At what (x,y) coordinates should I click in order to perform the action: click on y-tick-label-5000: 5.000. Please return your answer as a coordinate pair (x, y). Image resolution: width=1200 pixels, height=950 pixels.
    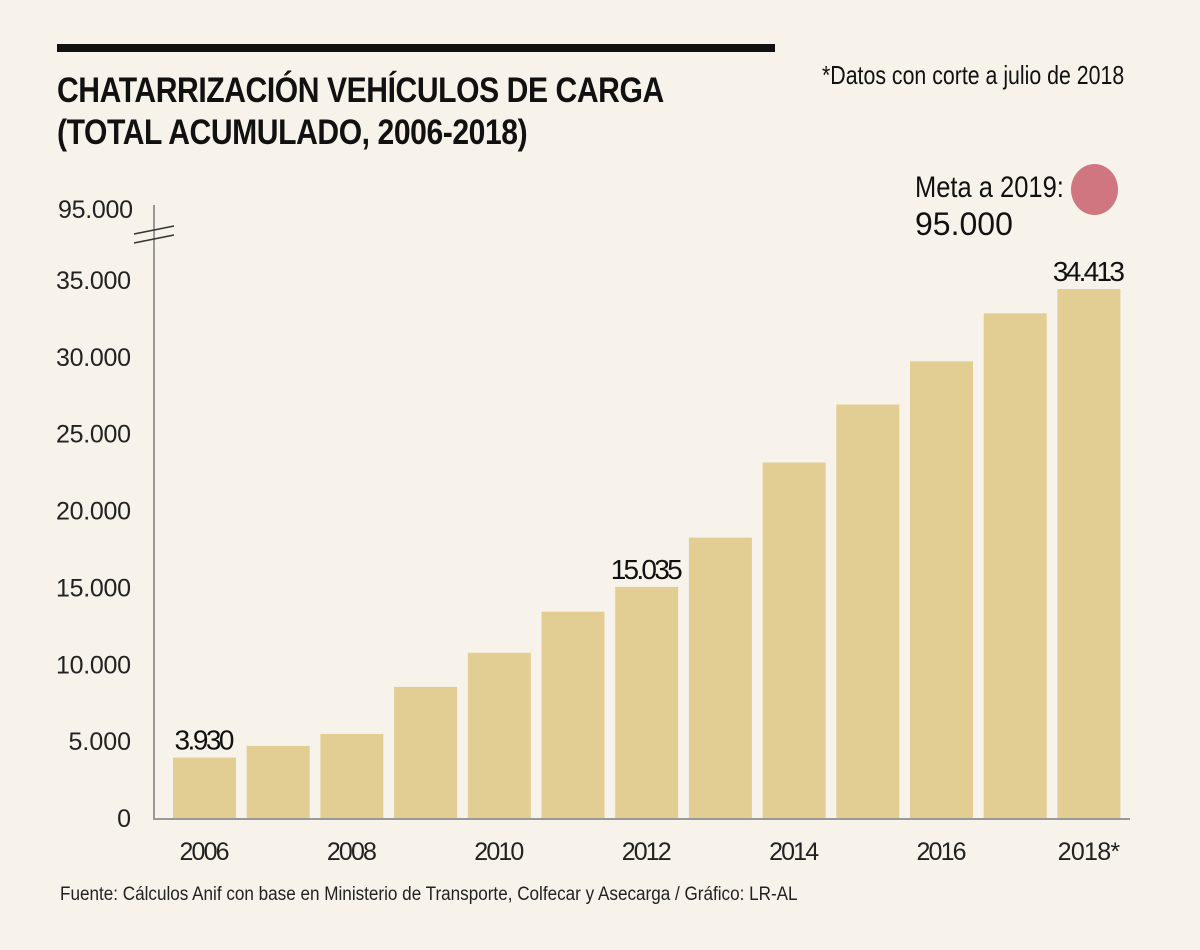
    Looking at the image, I should click on (100, 742).